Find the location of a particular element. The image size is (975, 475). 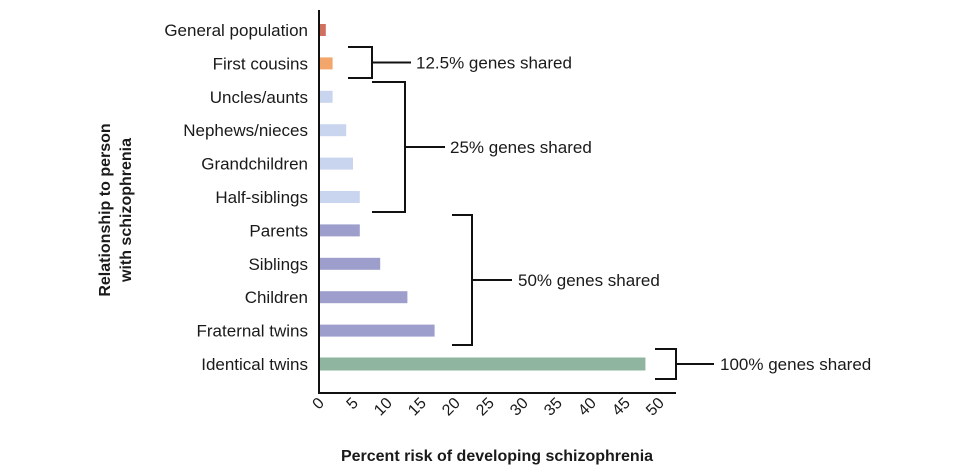

x-tick-label: 35 is located at coordinates (553, 407).